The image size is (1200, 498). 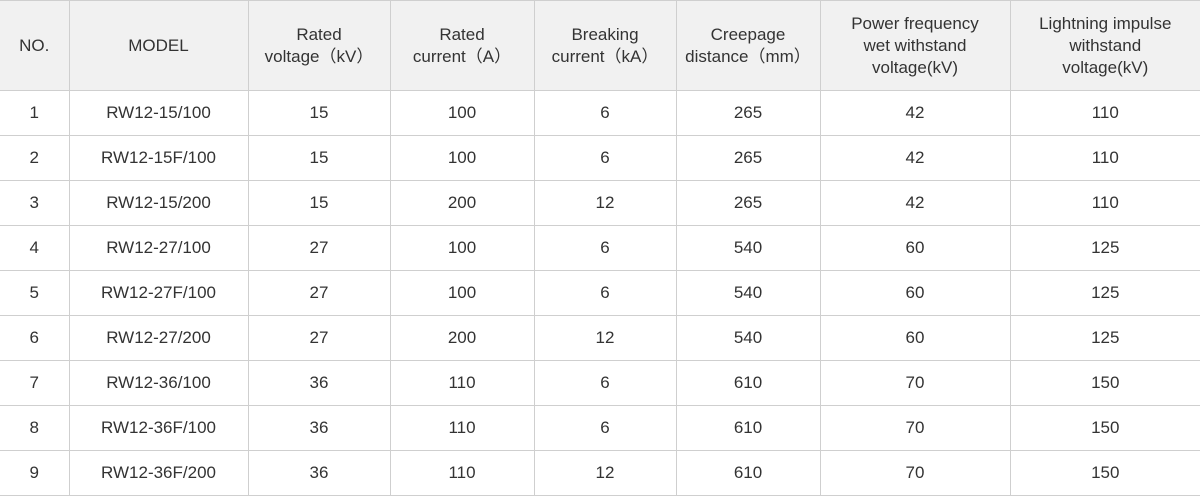 What do you see at coordinates (158, 45) in the screenshot?
I see `column-header-model: MODEL` at bounding box center [158, 45].